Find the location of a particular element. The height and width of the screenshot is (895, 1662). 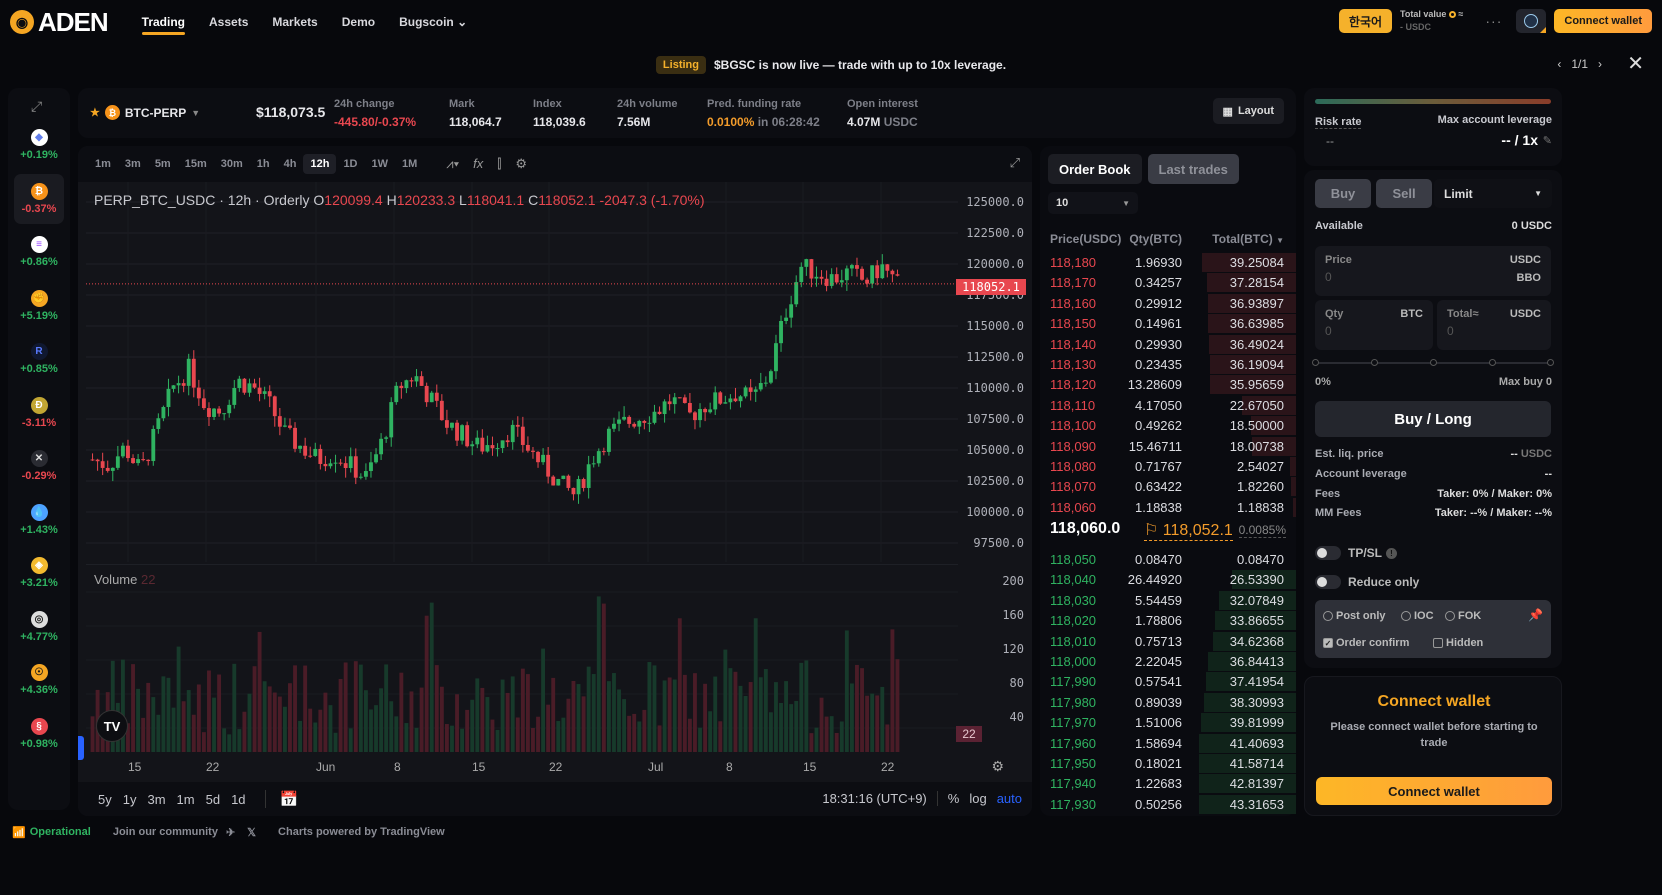

tradingview-logo: TV is located at coordinates (112, 726).